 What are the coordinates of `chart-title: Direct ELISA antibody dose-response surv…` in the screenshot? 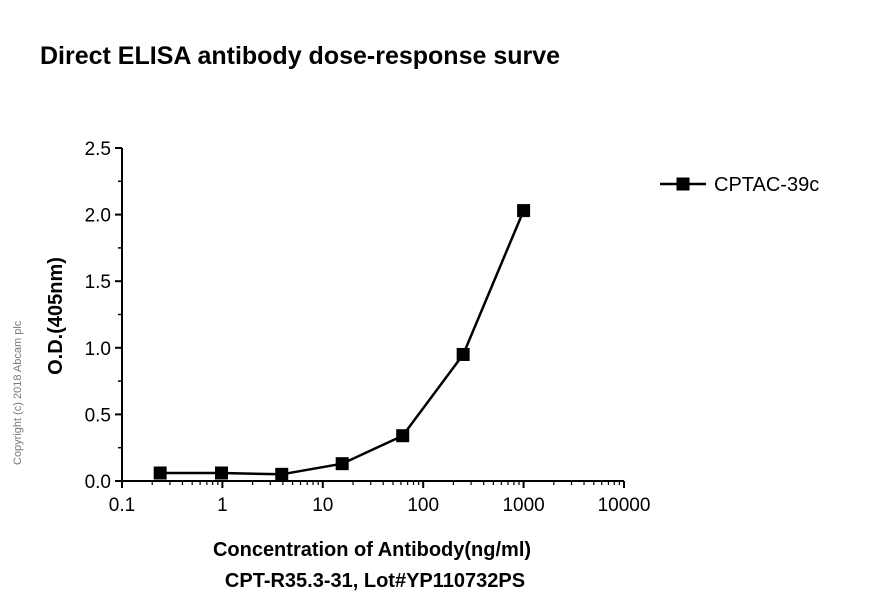 It's located at (300, 56).